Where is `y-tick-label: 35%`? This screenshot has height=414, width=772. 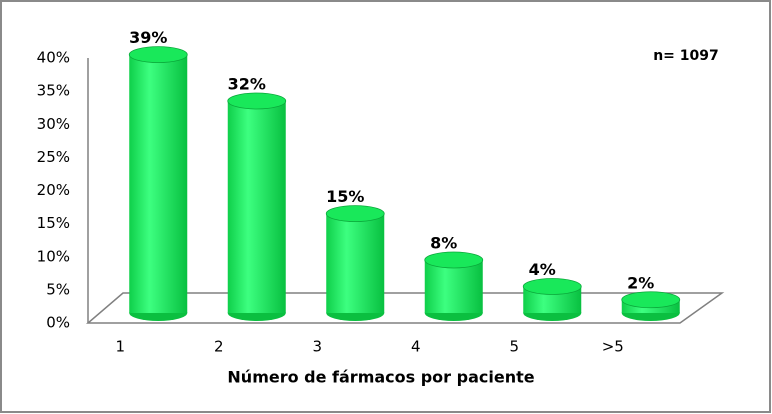
y-tick-label: 35% is located at coordinates (53, 91).